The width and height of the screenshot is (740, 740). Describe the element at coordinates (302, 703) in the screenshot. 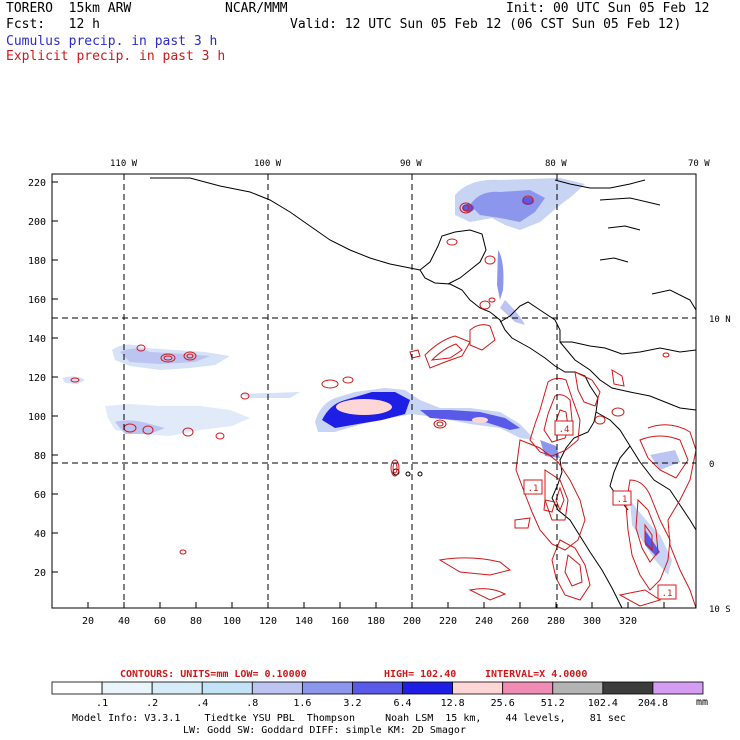

I see `colorbar-label: 1.6` at that location.